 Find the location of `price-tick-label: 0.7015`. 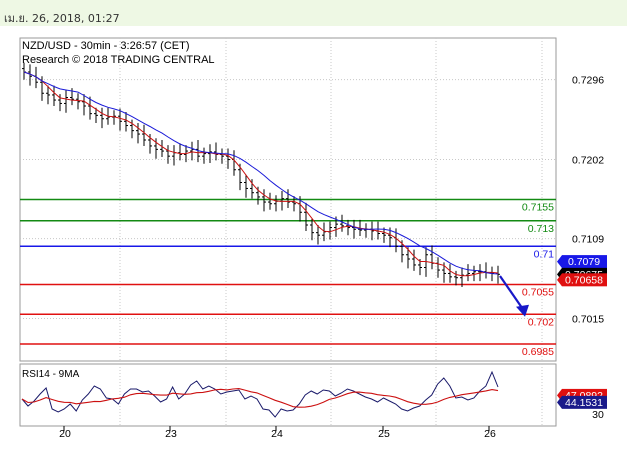

price-tick-label: 0.7015 is located at coordinates (588, 320).